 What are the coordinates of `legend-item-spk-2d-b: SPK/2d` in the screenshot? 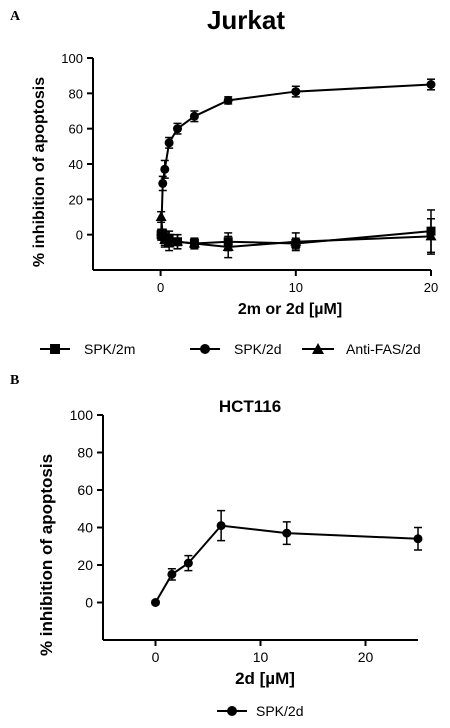 It's located at (260, 711).